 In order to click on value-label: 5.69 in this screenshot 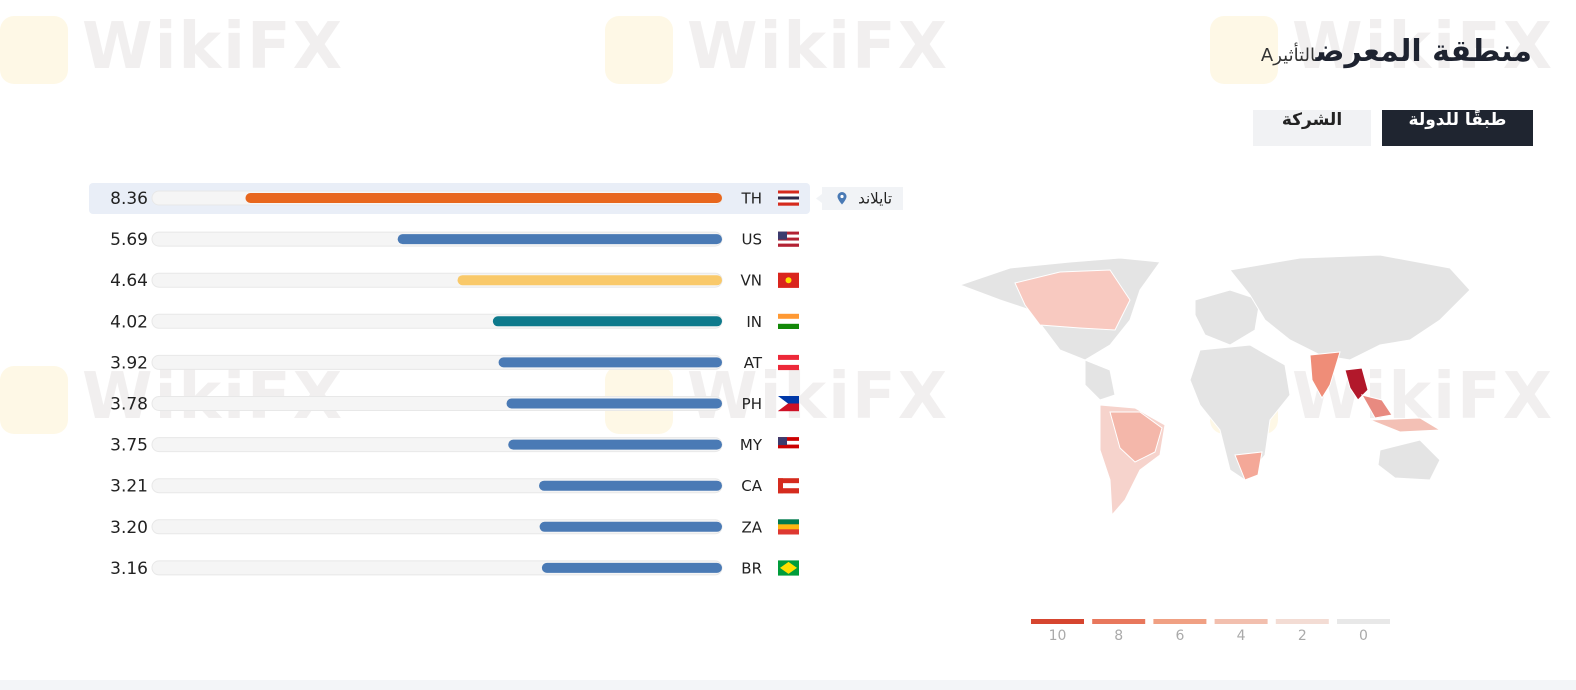, I will do `click(129, 240)`.